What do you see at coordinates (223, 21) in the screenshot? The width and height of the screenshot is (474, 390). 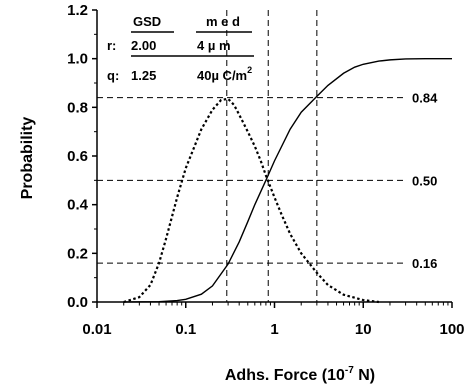 I see `annot-header-med: m e d` at bounding box center [223, 21].